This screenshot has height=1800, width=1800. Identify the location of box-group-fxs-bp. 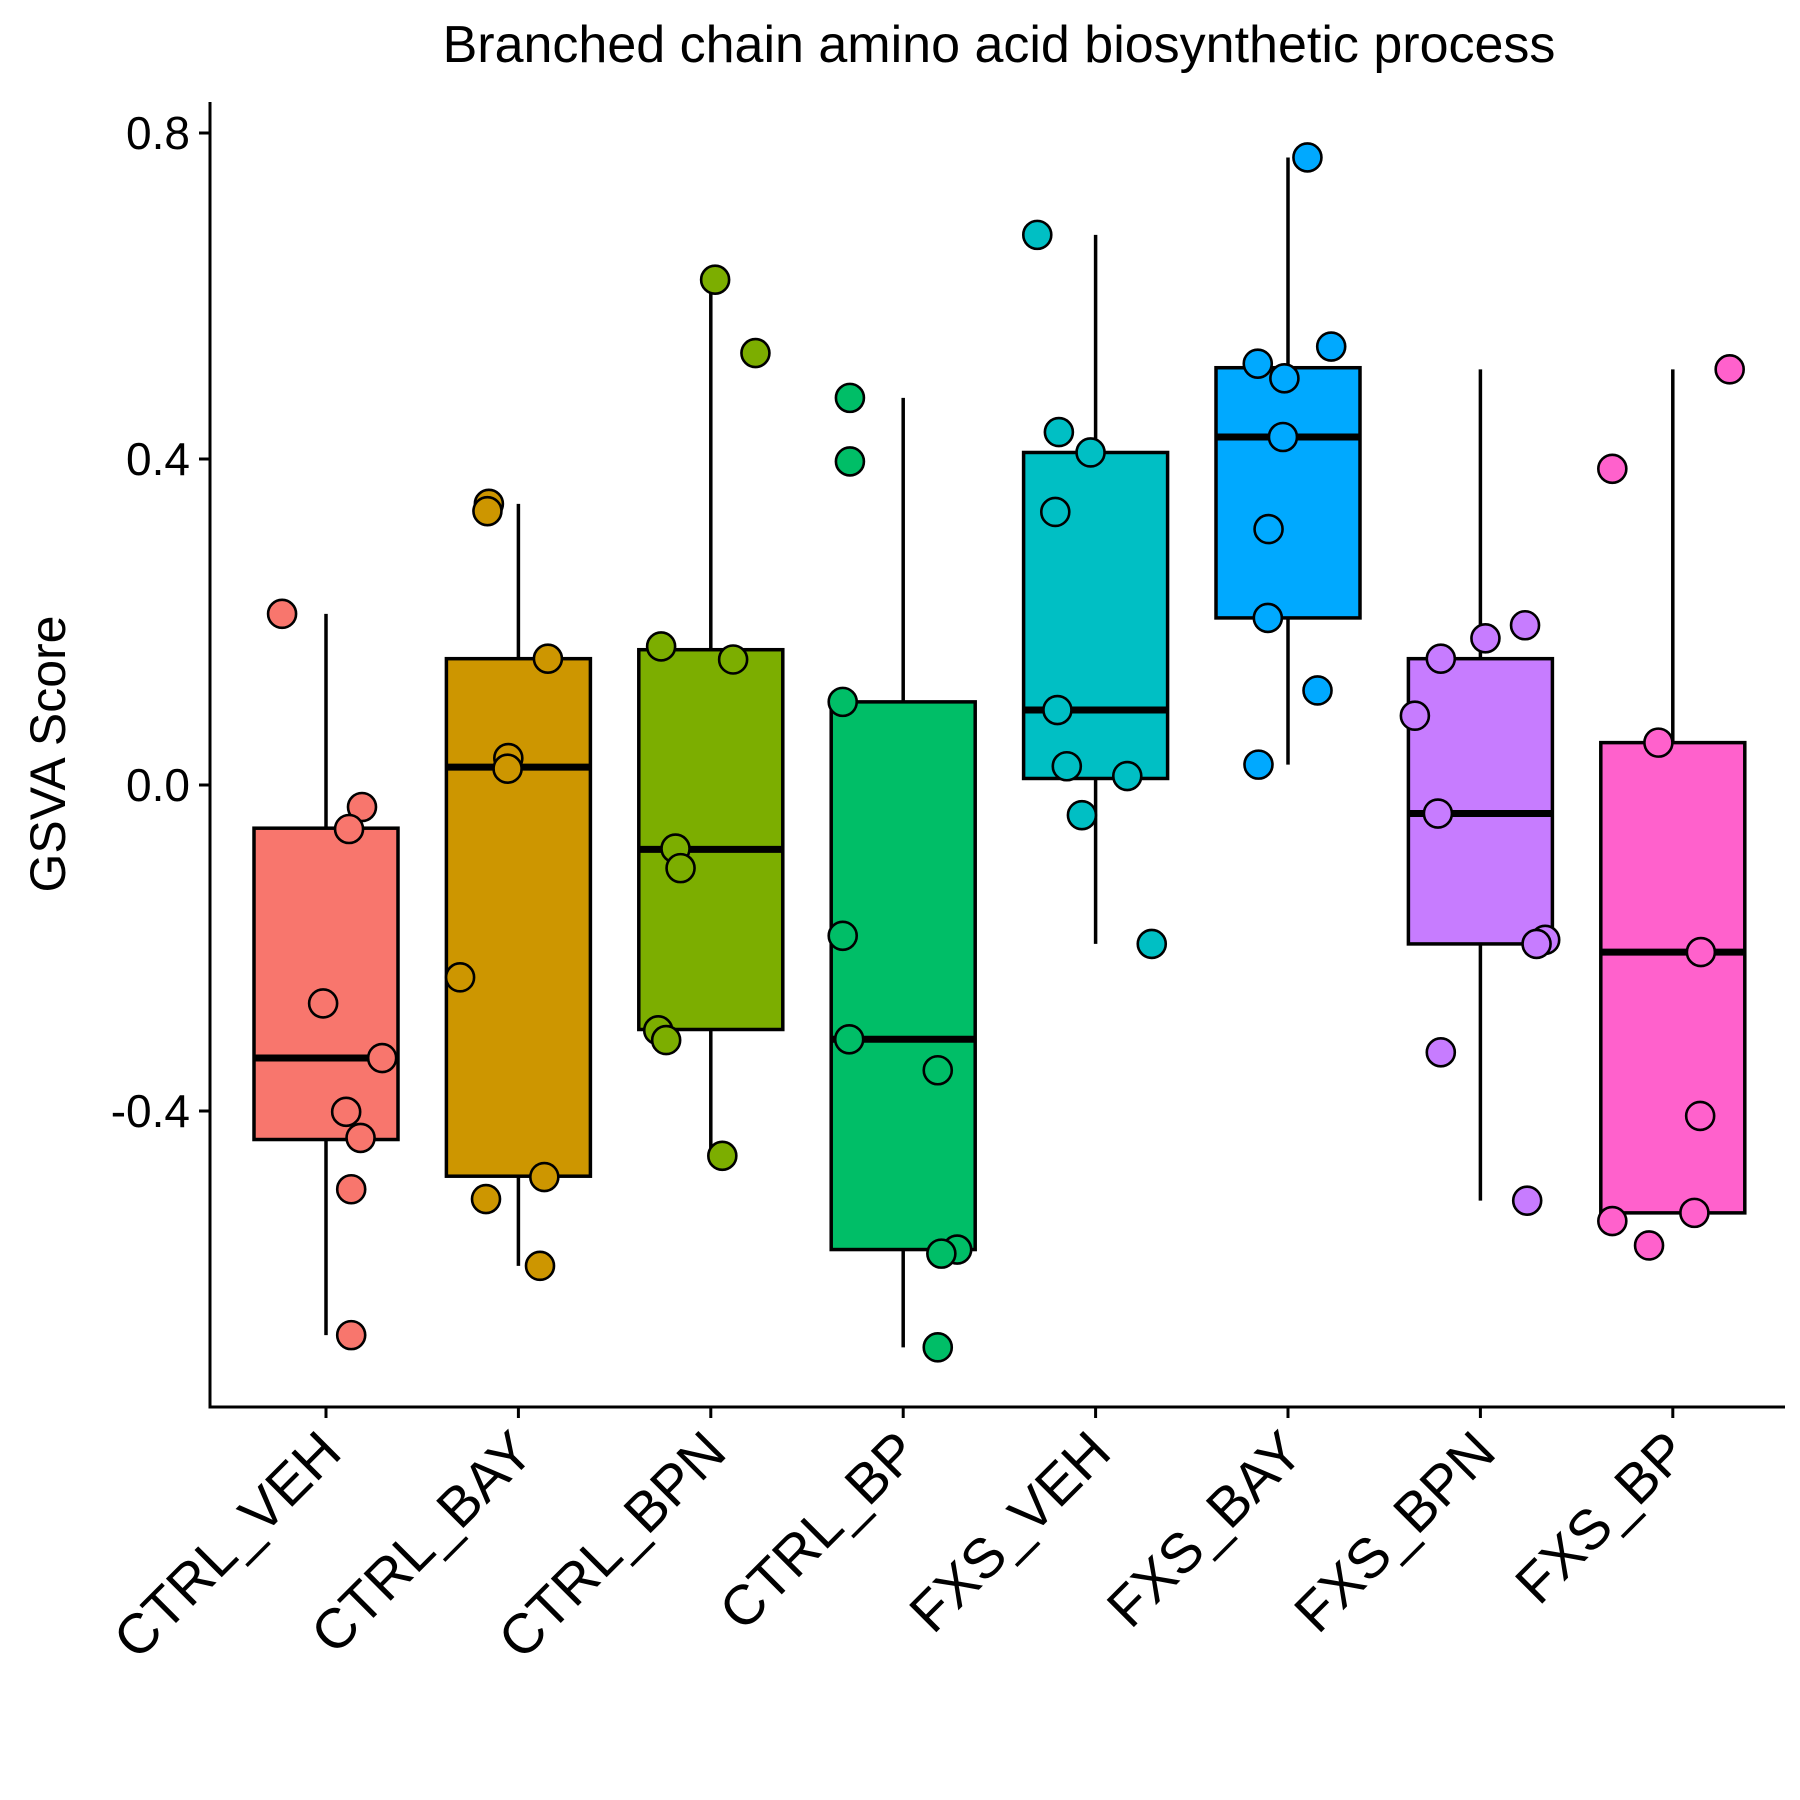
(1673, 792).